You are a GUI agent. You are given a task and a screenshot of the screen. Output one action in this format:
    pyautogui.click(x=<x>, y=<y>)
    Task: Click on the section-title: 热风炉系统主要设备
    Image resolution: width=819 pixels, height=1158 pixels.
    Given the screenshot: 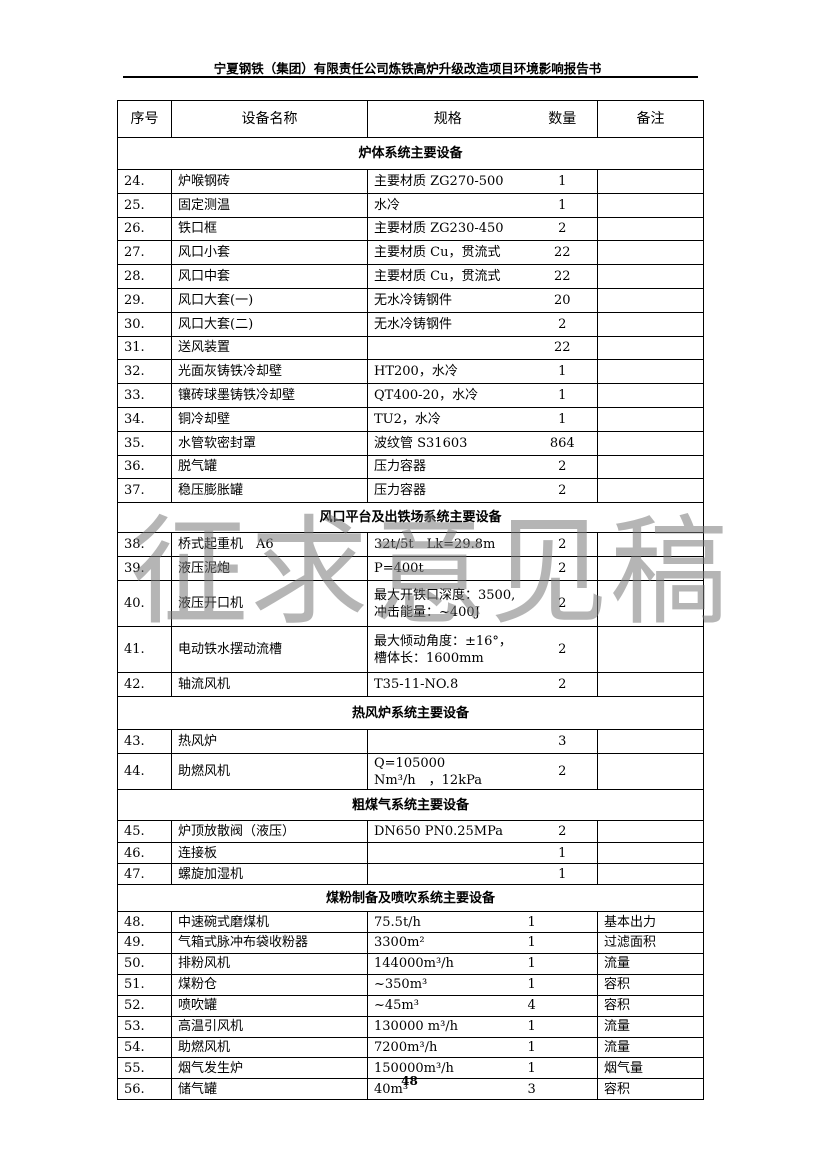 What is the action you would take?
    pyautogui.click(x=410, y=713)
    